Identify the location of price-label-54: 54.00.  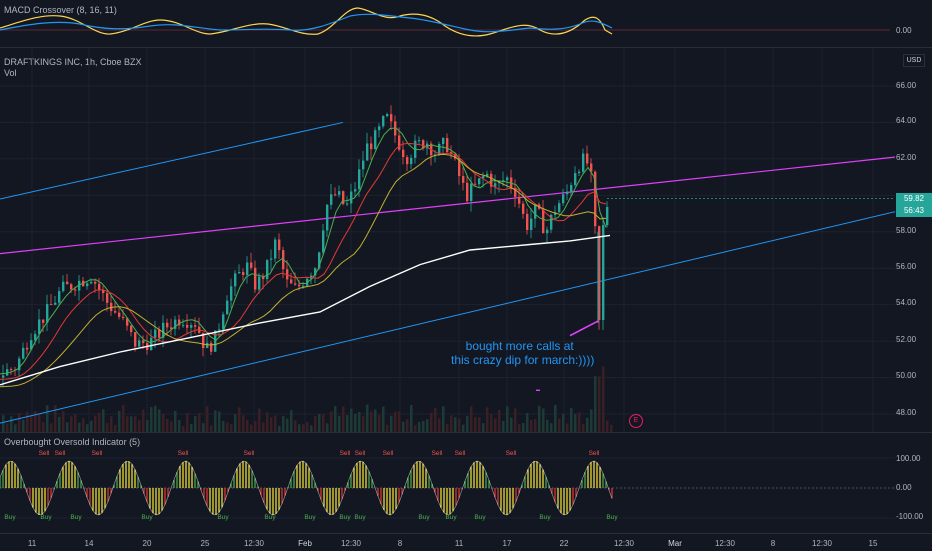
(906, 302).